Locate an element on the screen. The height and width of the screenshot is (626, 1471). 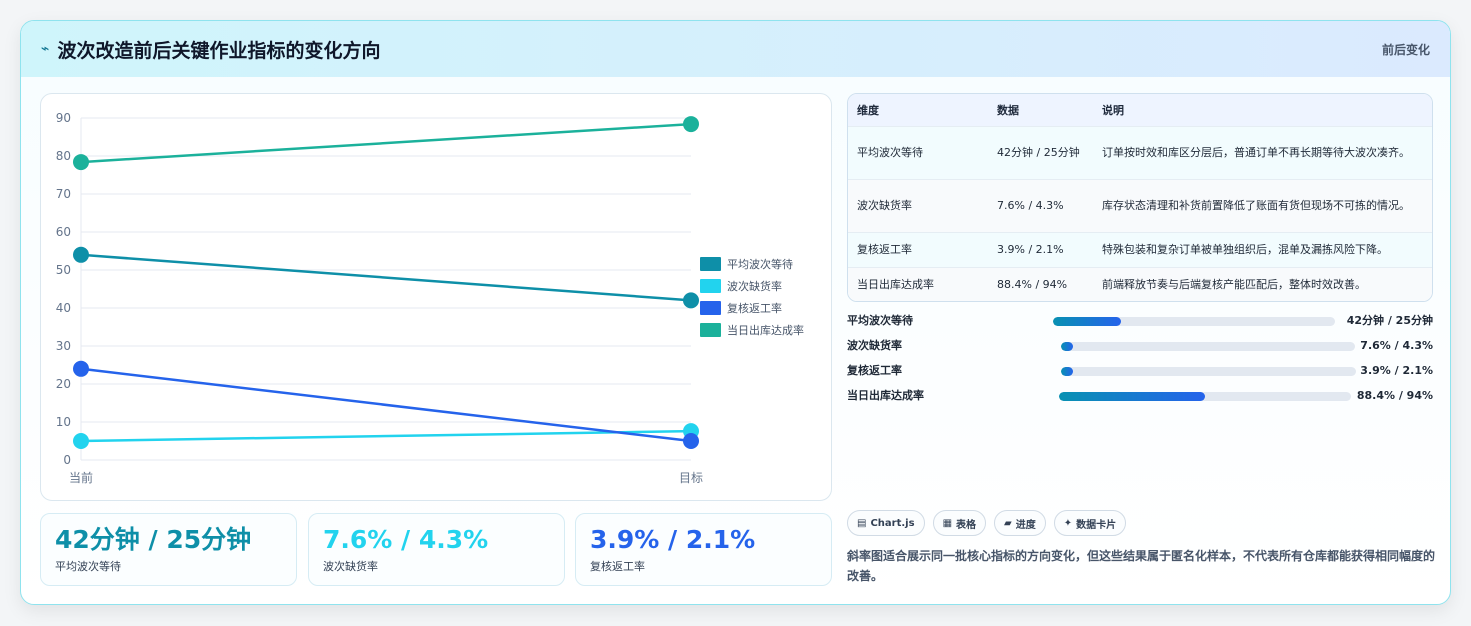
chip-progress: ▰ 进度 is located at coordinates (1020, 523).